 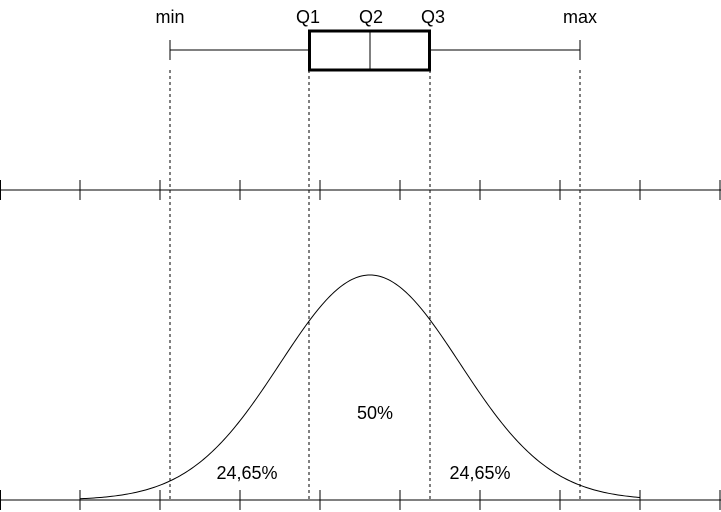 What do you see at coordinates (375, 50) in the screenshot?
I see `box-plot` at bounding box center [375, 50].